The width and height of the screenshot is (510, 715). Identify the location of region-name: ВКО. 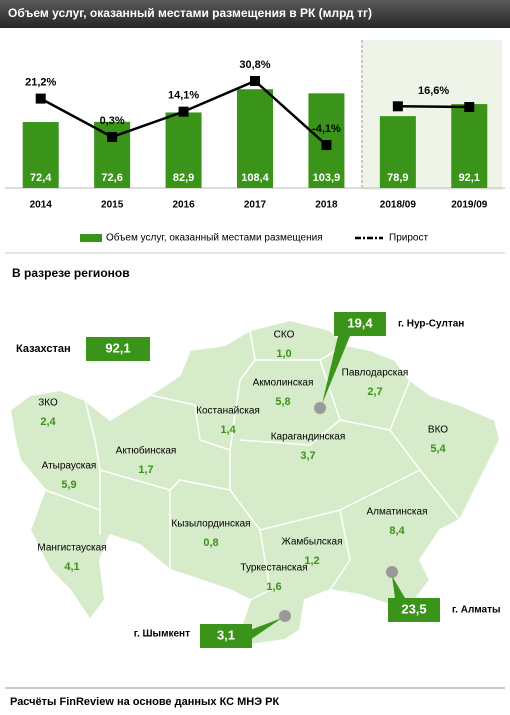
(438, 430).